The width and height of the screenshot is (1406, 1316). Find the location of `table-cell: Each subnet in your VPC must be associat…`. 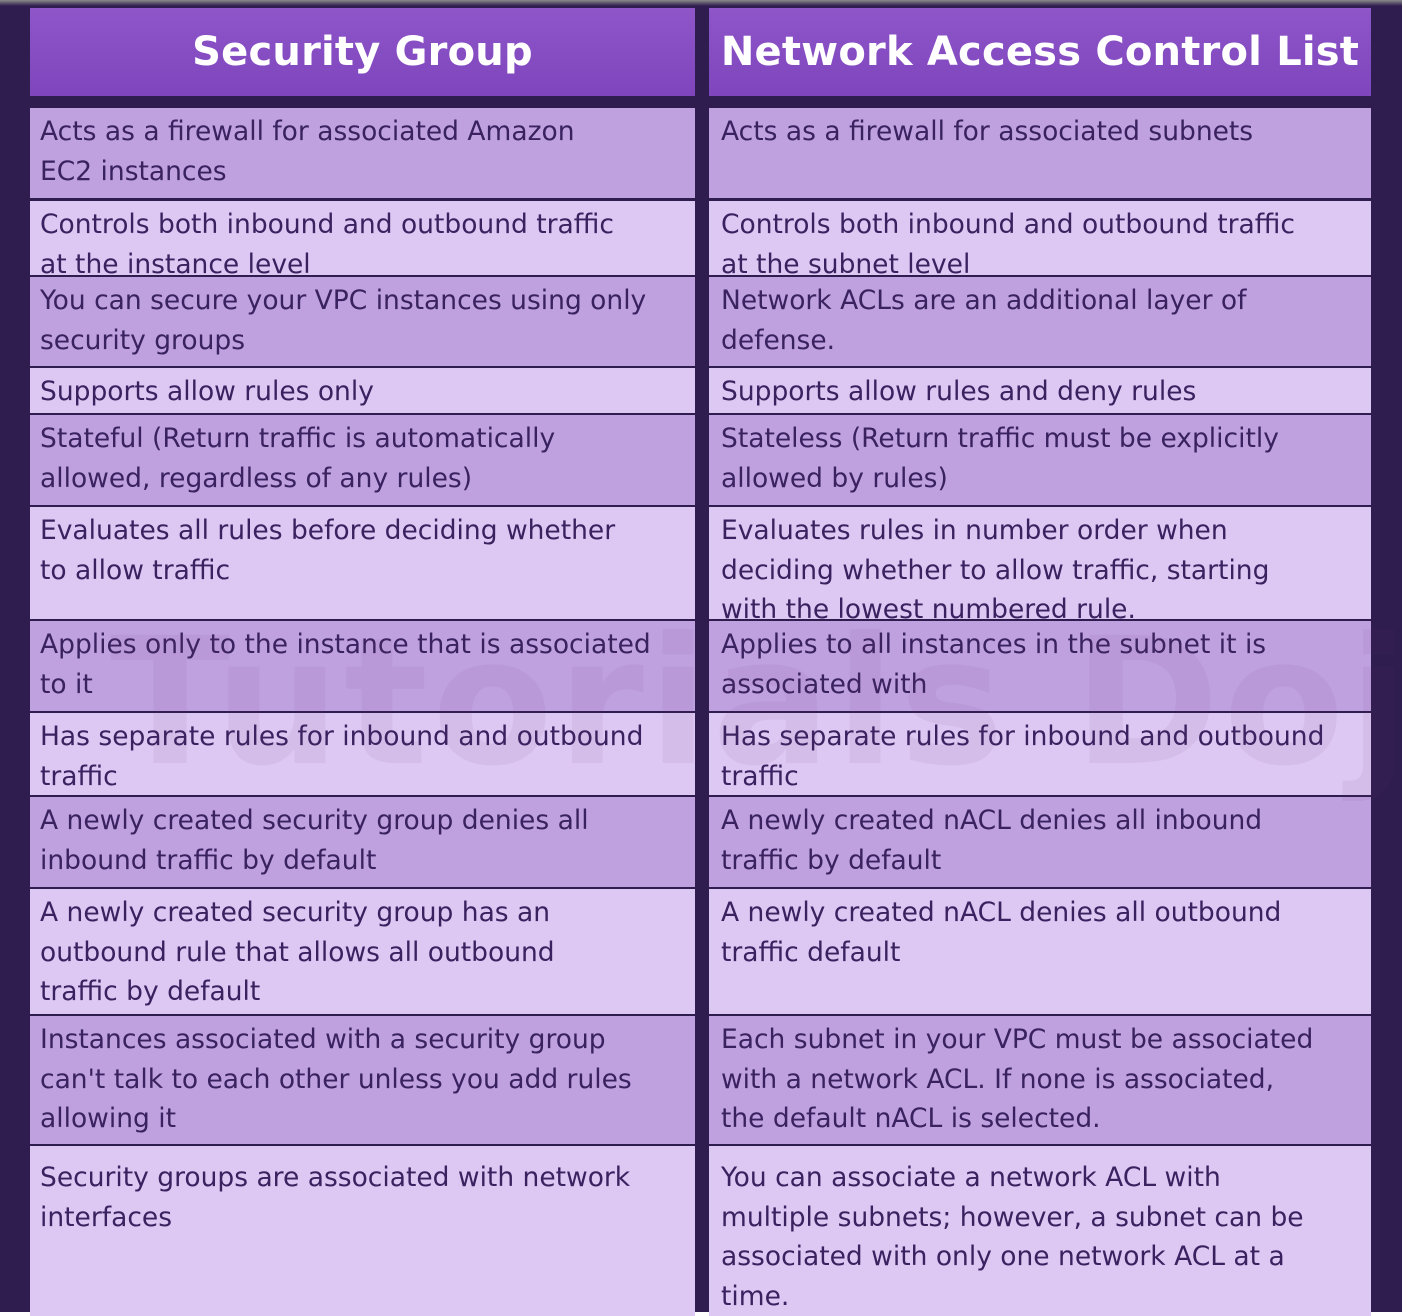

table-cell: Each subnet in your VPC must be associat… is located at coordinates (1040, 1080).